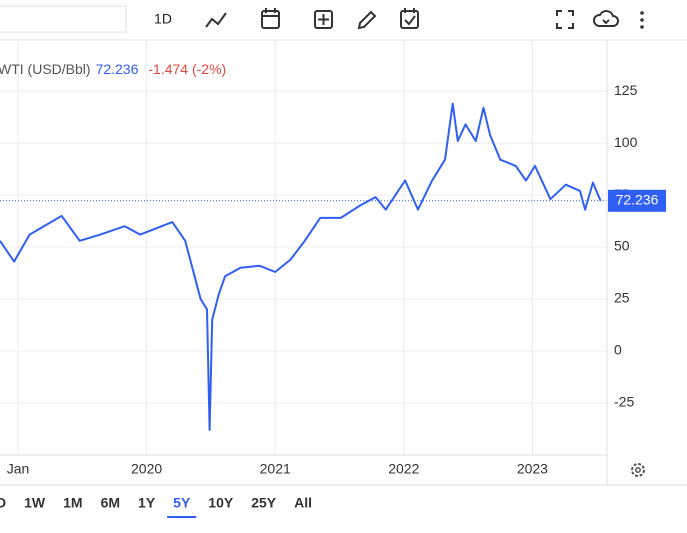  What do you see at coordinates (624, 402) in the screenshot?
I see `y-tick-label: -25` at bounding box center [624, 402].